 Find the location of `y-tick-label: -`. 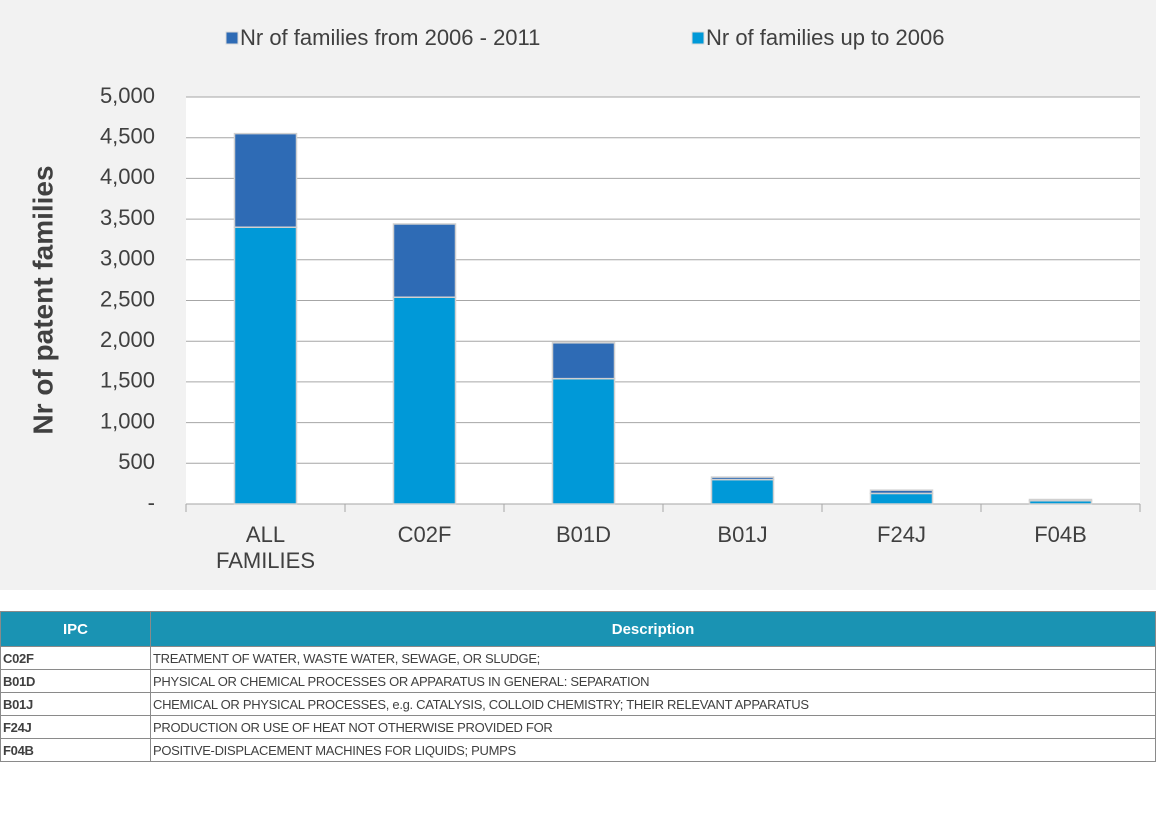

y-tick-label: - is located at coordinates (151, 502).